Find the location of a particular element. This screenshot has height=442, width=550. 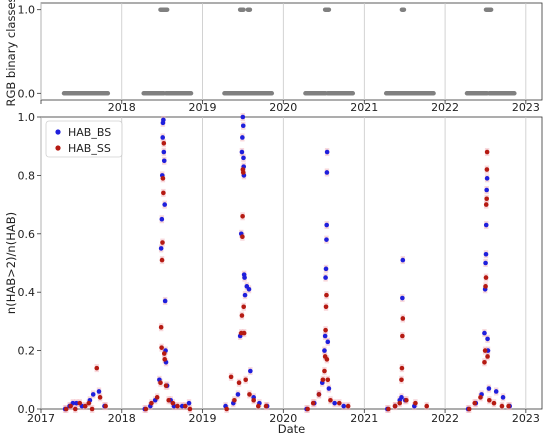

top-y-tick-label: 0.0 is located at coordinates (27, 93).